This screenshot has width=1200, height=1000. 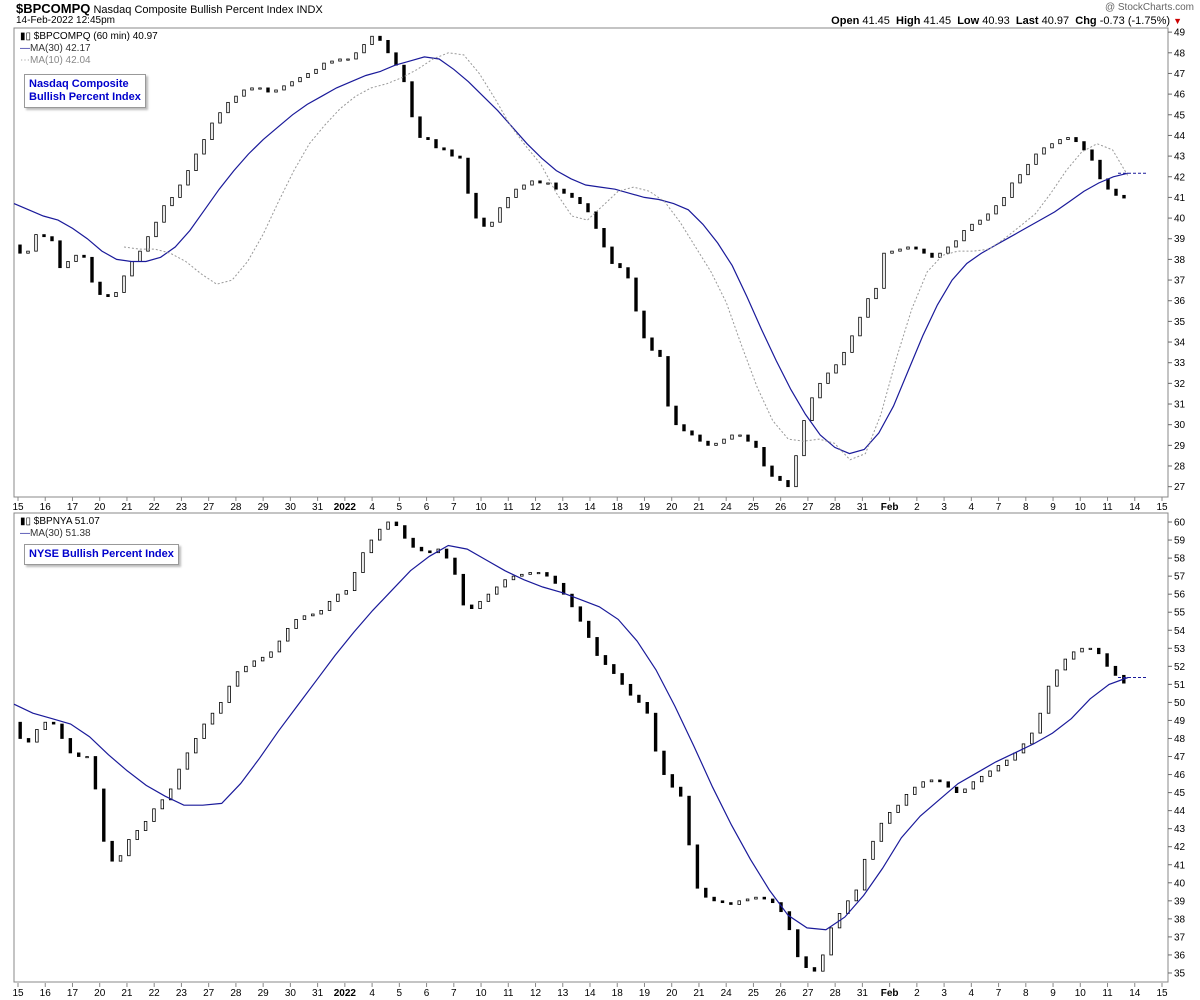 What do you see at coordinates (1180, 649) in the screenshot?
I see `lower-y-tick-label: 53` at bounding box center [1180, 649].